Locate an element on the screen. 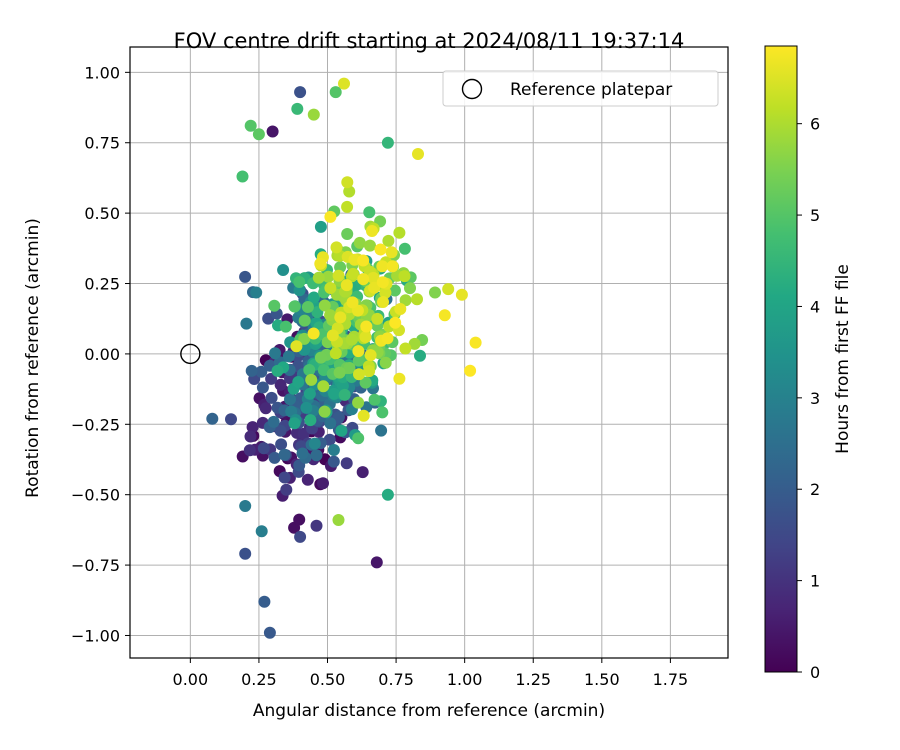 The image size is (900, 750). colorbar-ticks: 0 1 2 3 4 5 6 is located at coordinates (808, 398).